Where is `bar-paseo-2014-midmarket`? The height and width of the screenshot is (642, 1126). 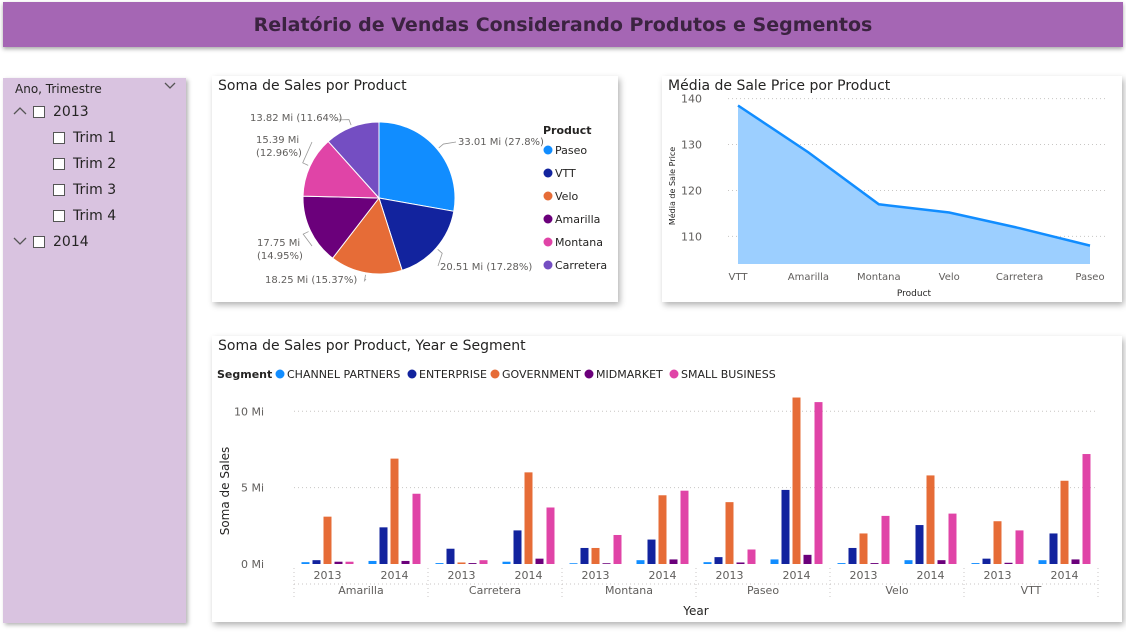 bar-paseo-2014-midmarket is located at coordinates (807, 559).